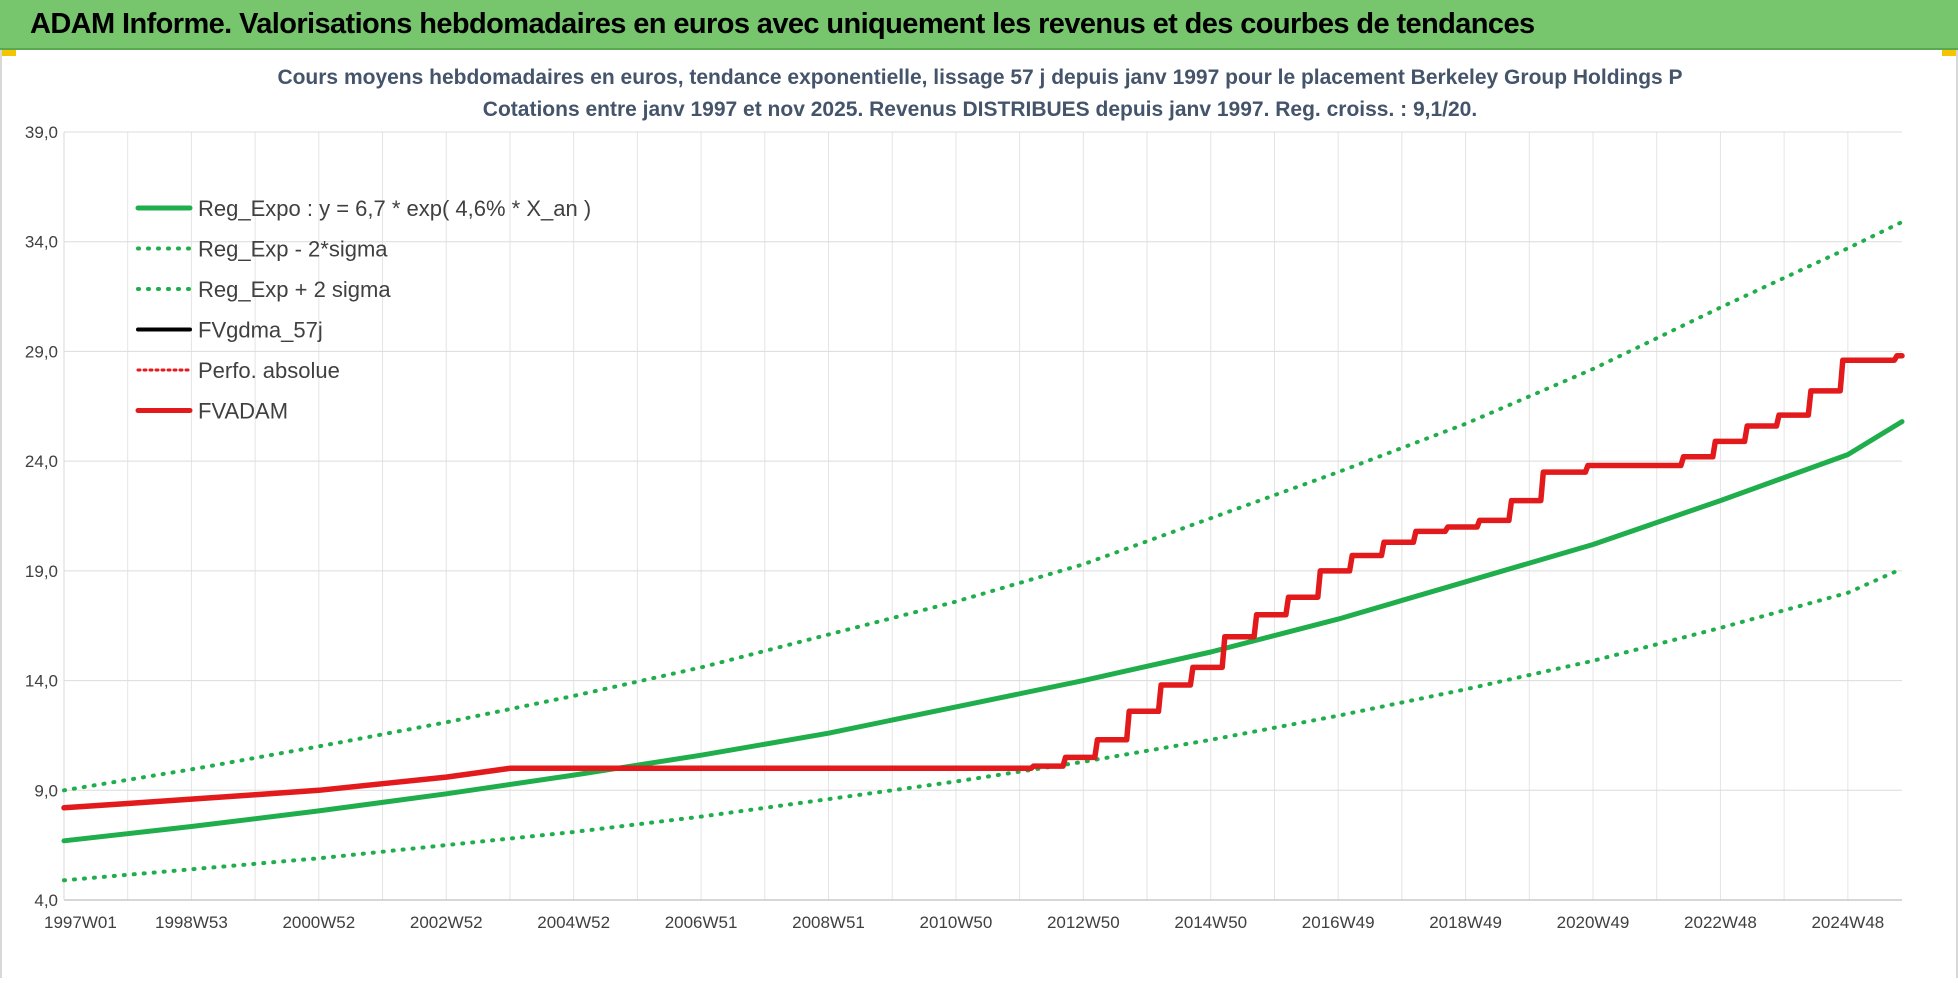 Image resolution: width=1958 pixels, height=983 pixels. I want to click on y-tick-label: 14,0, so click(41, 681).